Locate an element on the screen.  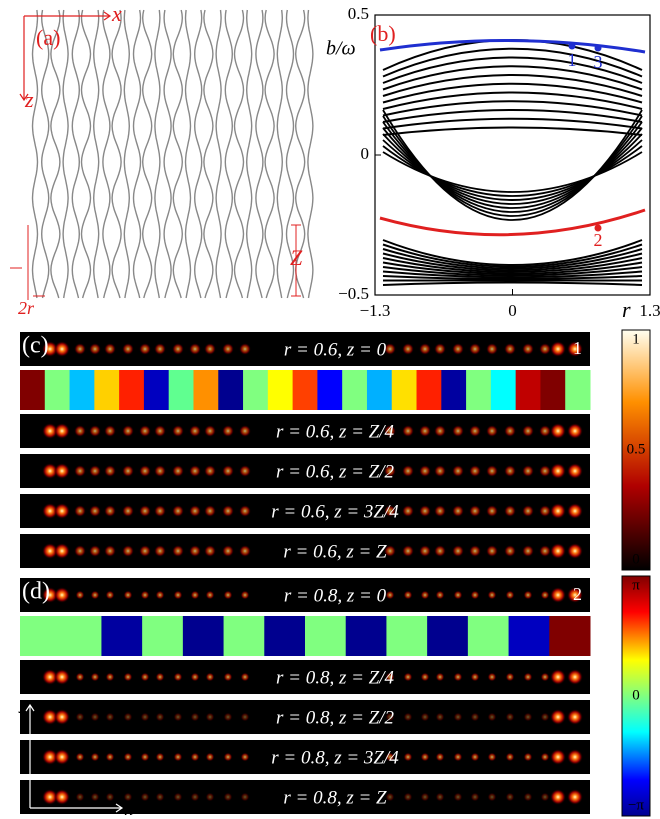
x-tick-label: −1.3 is located at coordinates (375, 310).